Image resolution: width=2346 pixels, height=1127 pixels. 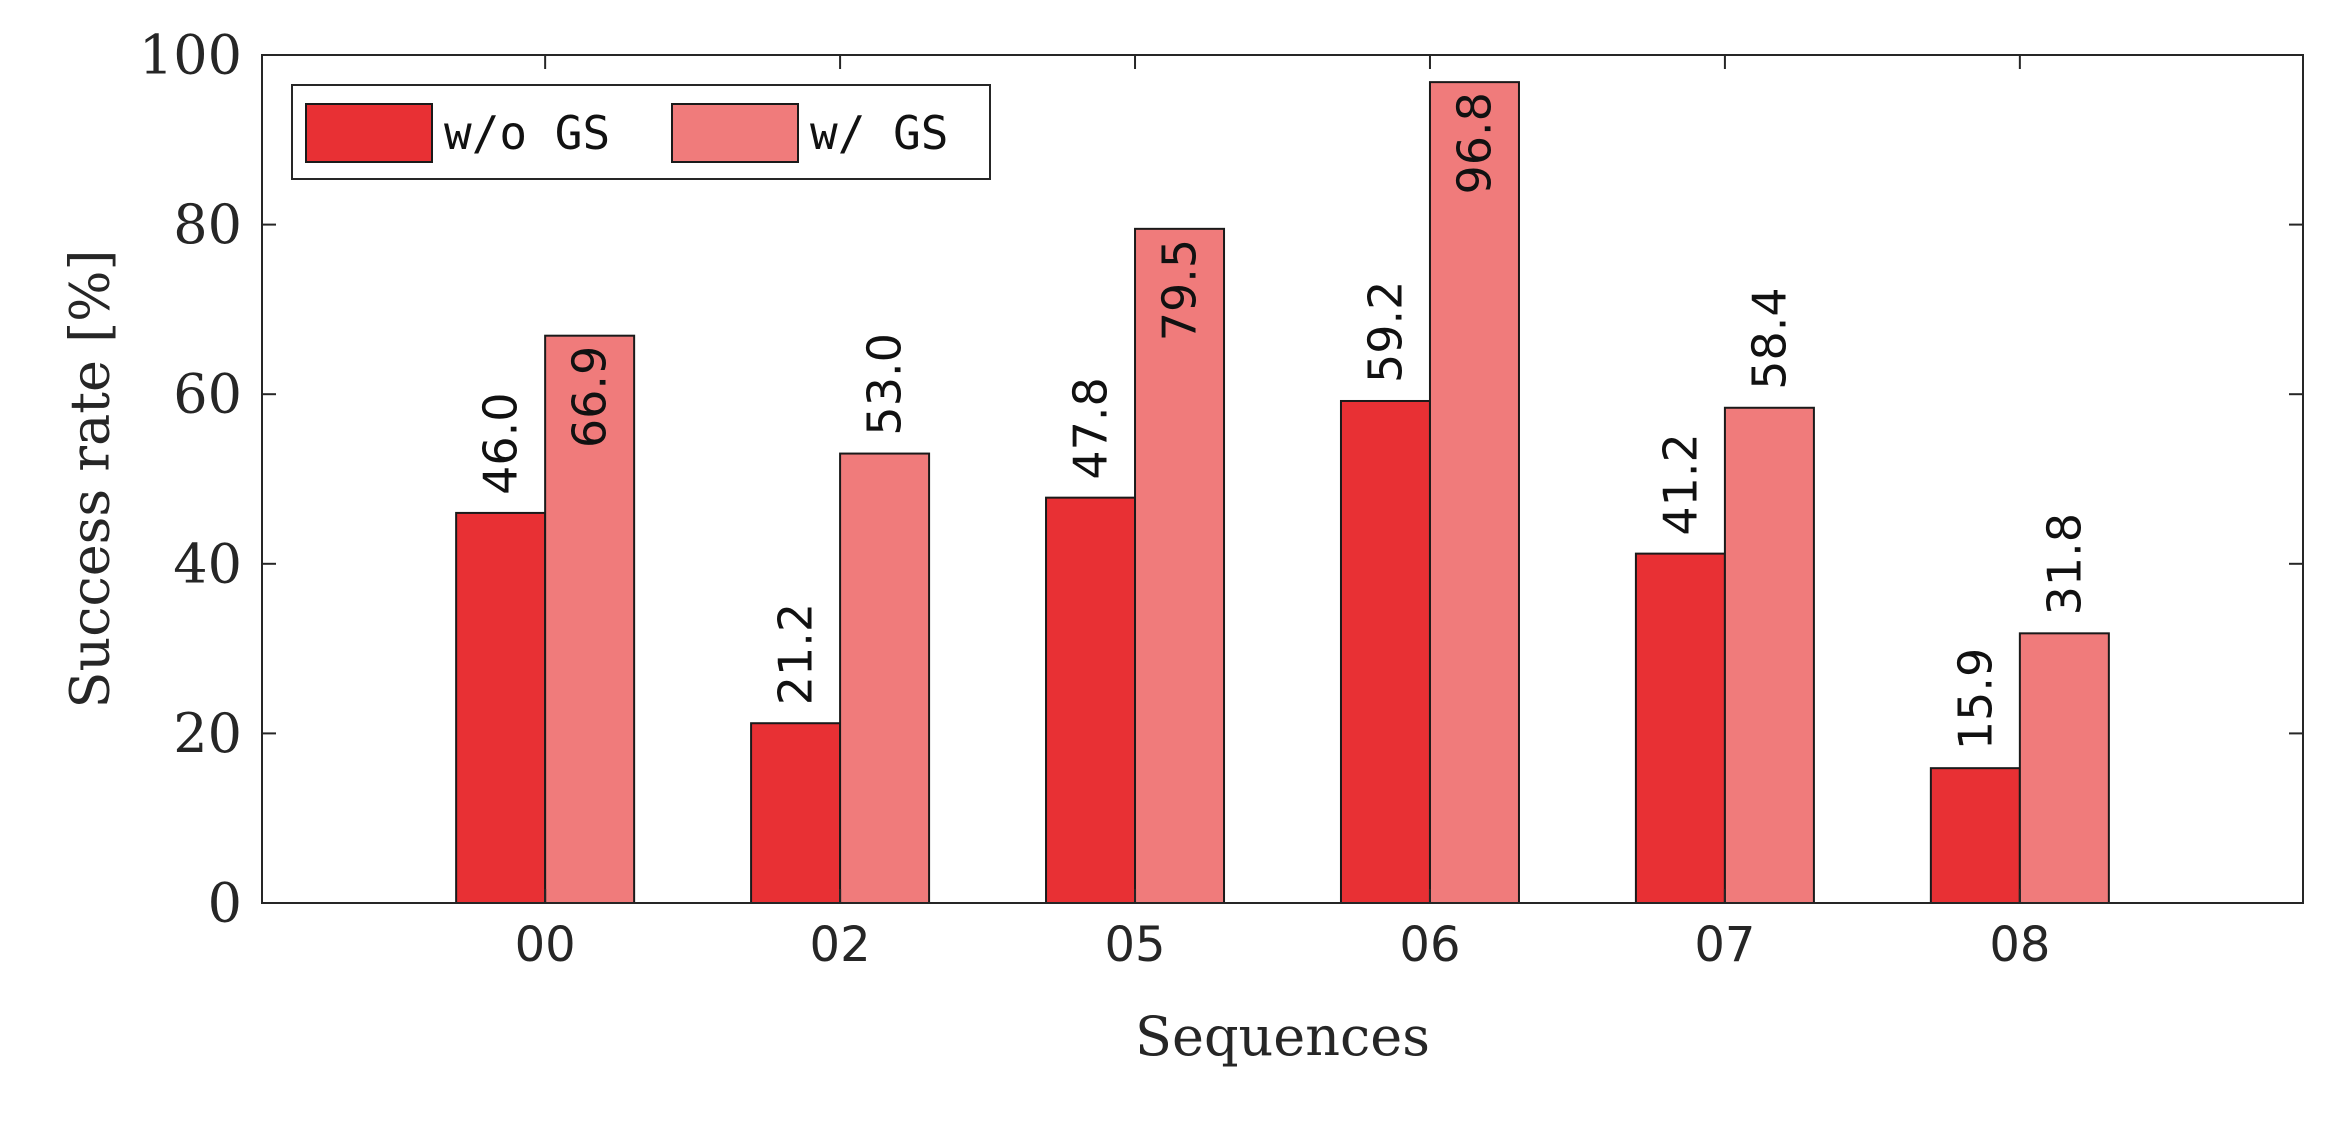 What do you see at coordinates (225, 903) in the screenshot?
I see `y-tick-label-0: 0` at bounding box center [225, 903].